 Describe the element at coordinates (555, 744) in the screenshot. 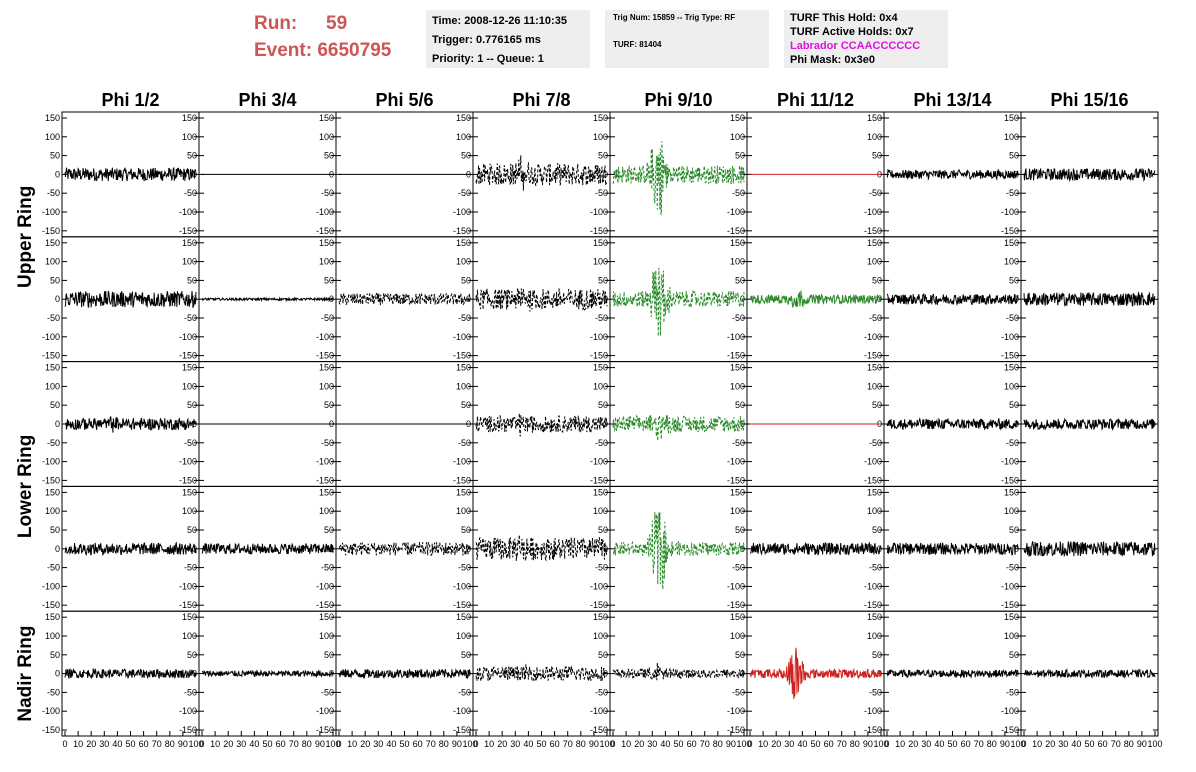

I see `x-tick-label: 60` at that location.